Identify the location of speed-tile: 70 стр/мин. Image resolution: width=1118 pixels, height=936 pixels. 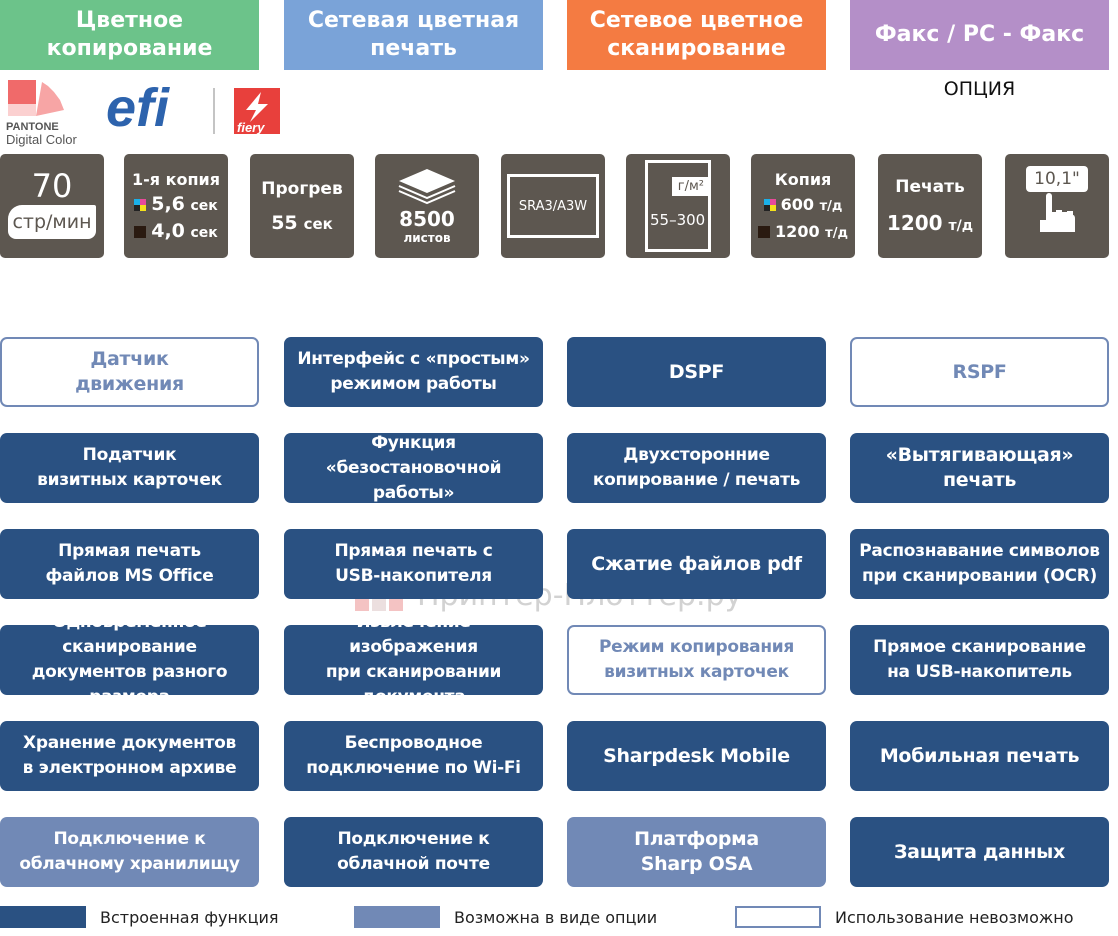
(52, 206).